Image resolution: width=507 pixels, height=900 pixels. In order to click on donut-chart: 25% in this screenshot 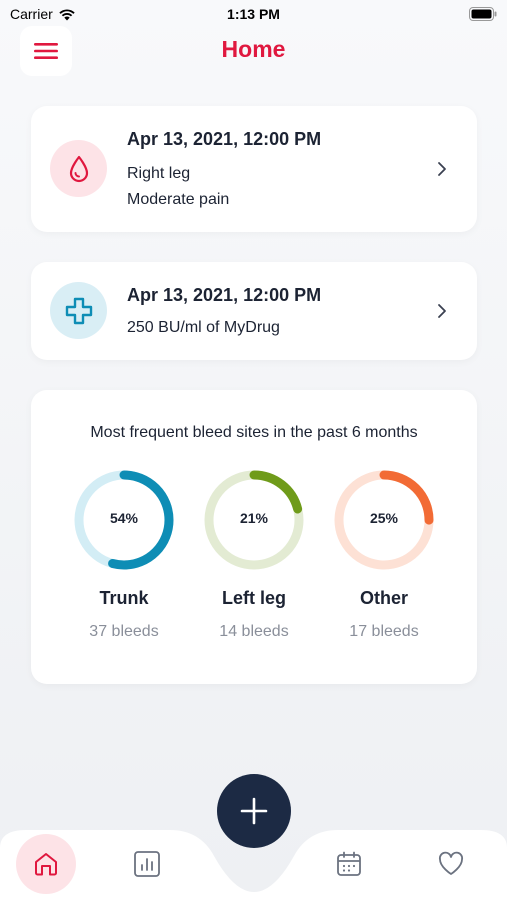, I will do `click(384, 520)`.